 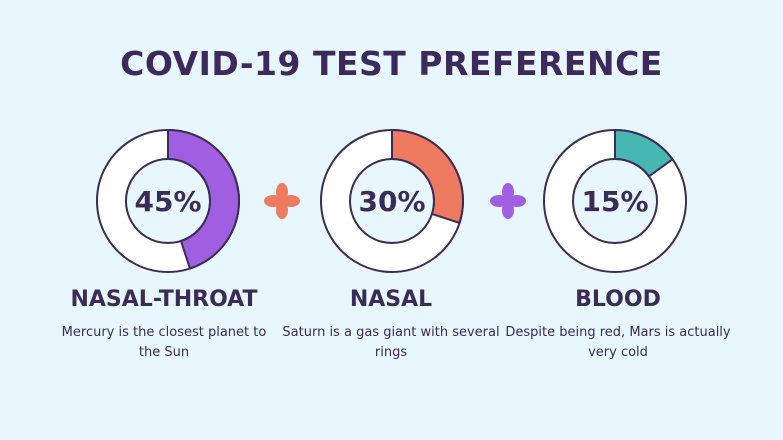 I want to click on label-blood: BLOOD, so click(x=618, y=299).